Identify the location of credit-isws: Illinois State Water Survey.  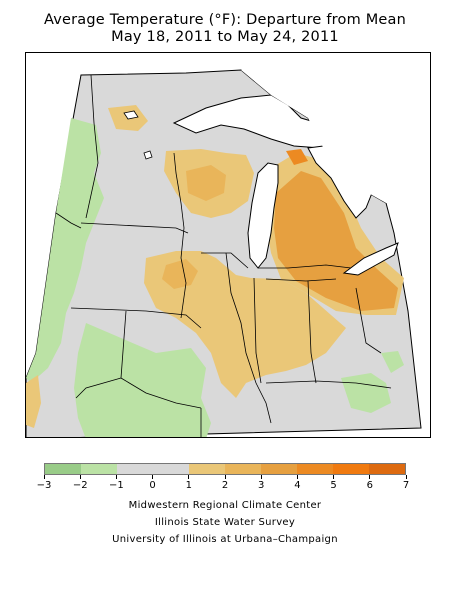
(225, 522).